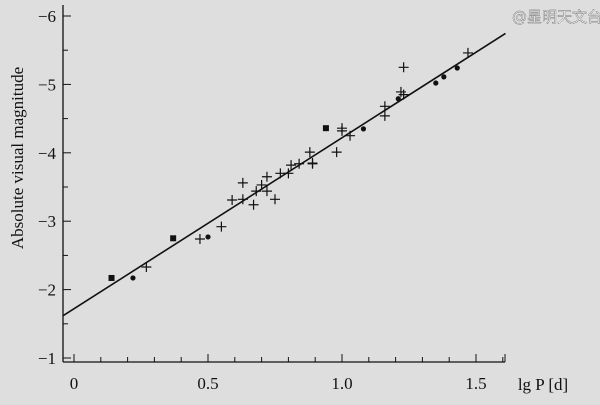 This screenshot has height=405, width=600. Describe the element at coordinates (74, 383) in the screenshot. I see `x-tick-label: 0` at that location.